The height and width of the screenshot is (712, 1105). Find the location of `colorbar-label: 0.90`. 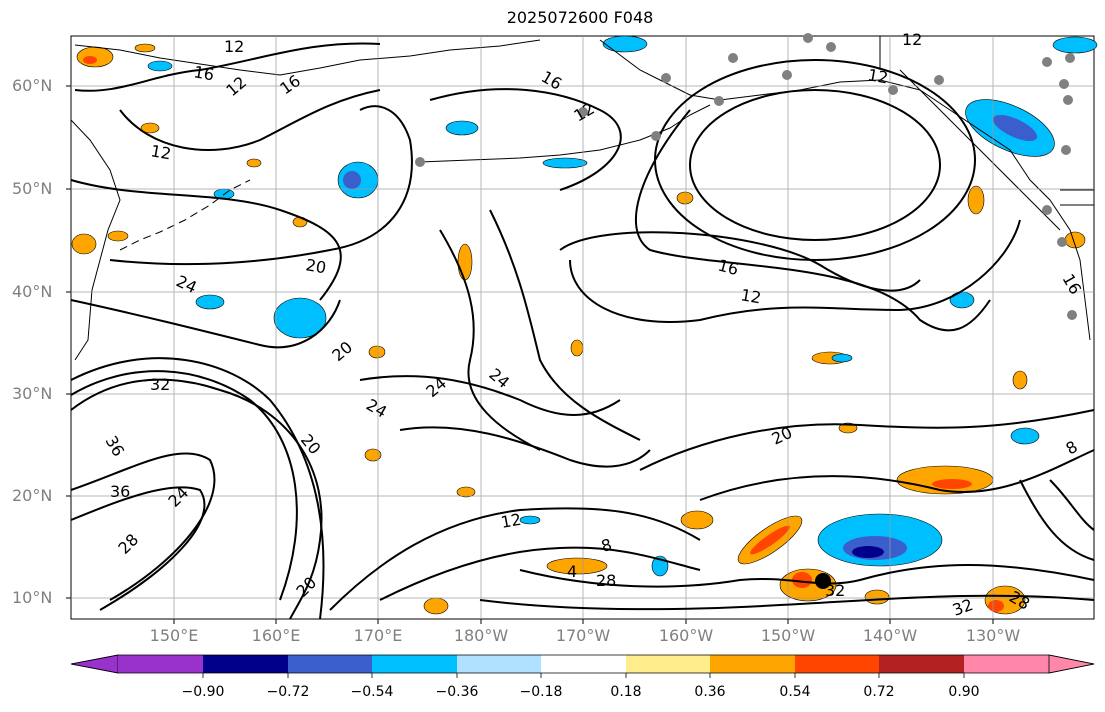

colorbar-label: 0.90 is located at coordinates (964, 692).